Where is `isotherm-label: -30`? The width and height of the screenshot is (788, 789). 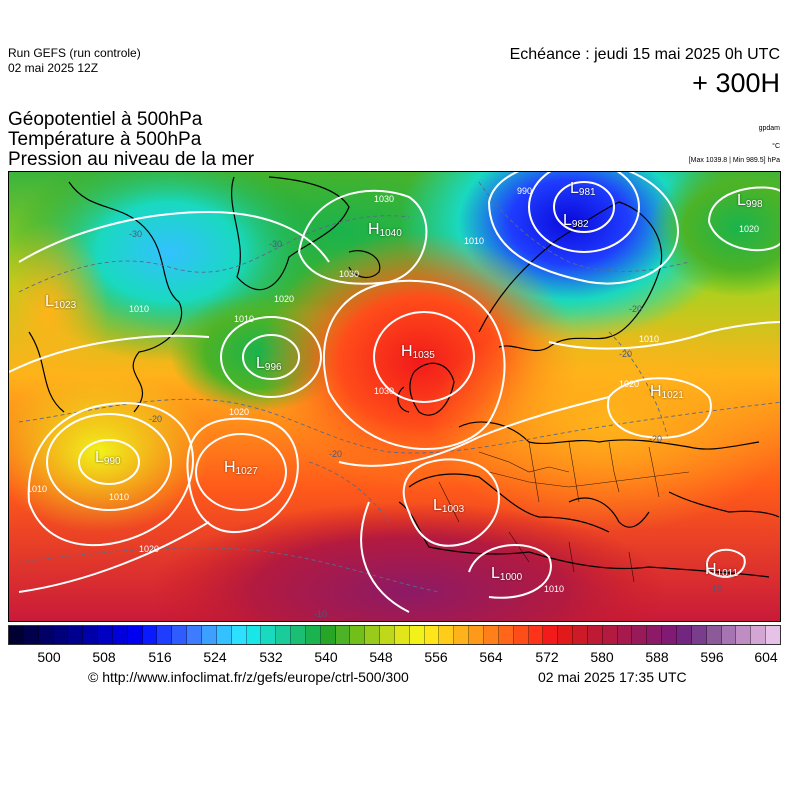
isotherm-label: -30 is located at coordinates (135, 234).